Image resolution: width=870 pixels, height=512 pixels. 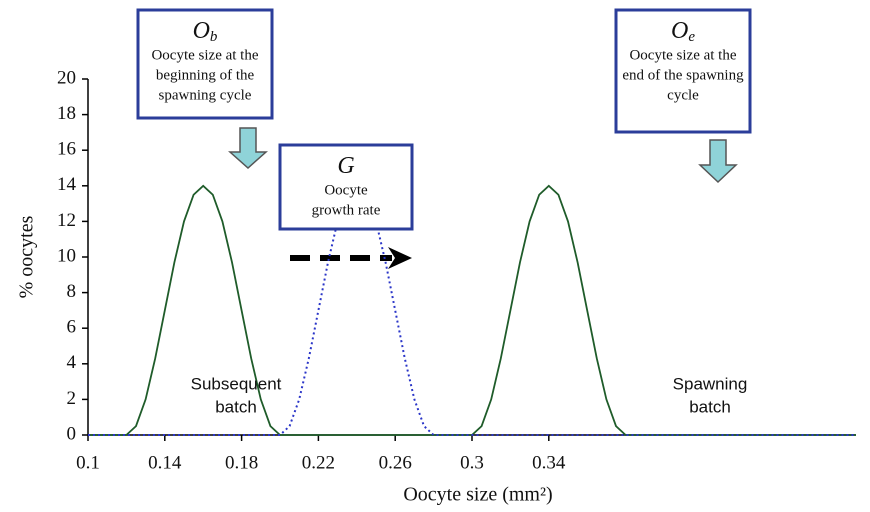 What do you see at coordinates (691, 37) in the screenshot?
I see `annotation-subscript: e` at bounding box center [691, 37].